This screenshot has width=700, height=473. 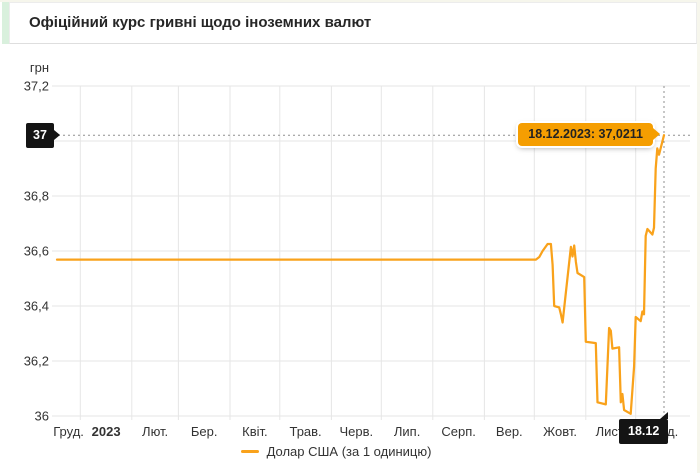 What do you see at coordinates (255, 431) in the screenshot?
I see `x-tick-label: Квіт.` at bounding box center [255, 431].